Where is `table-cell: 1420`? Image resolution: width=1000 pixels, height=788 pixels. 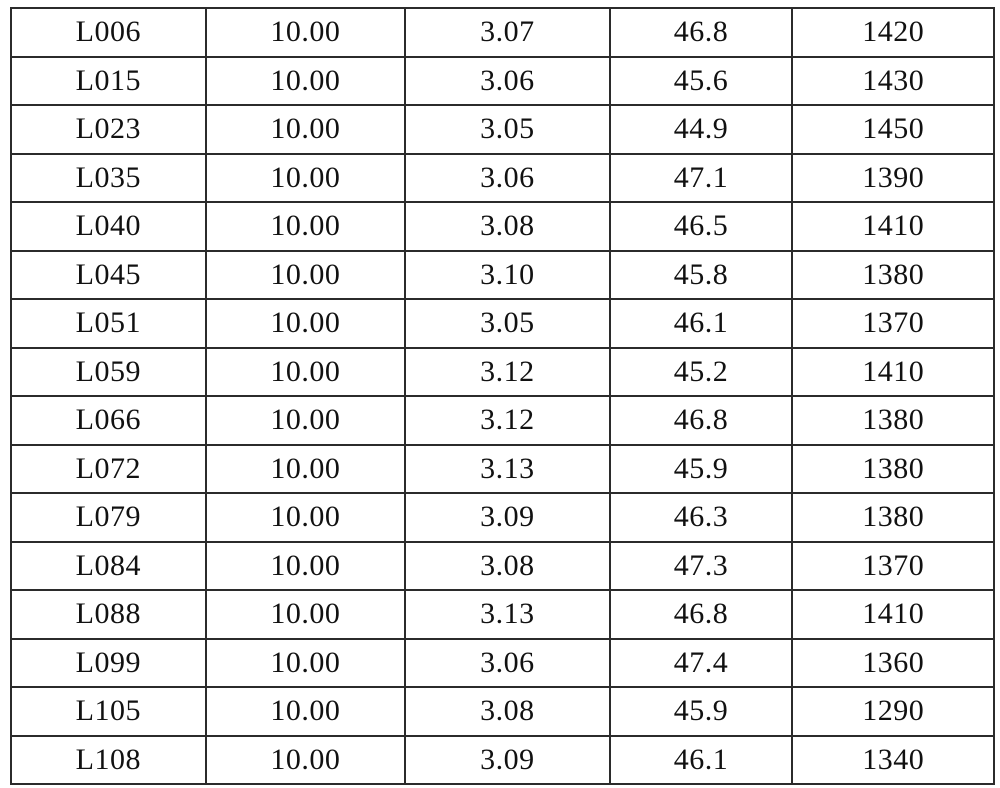
table-cell: 1420 is located at coordinates (893, 32).